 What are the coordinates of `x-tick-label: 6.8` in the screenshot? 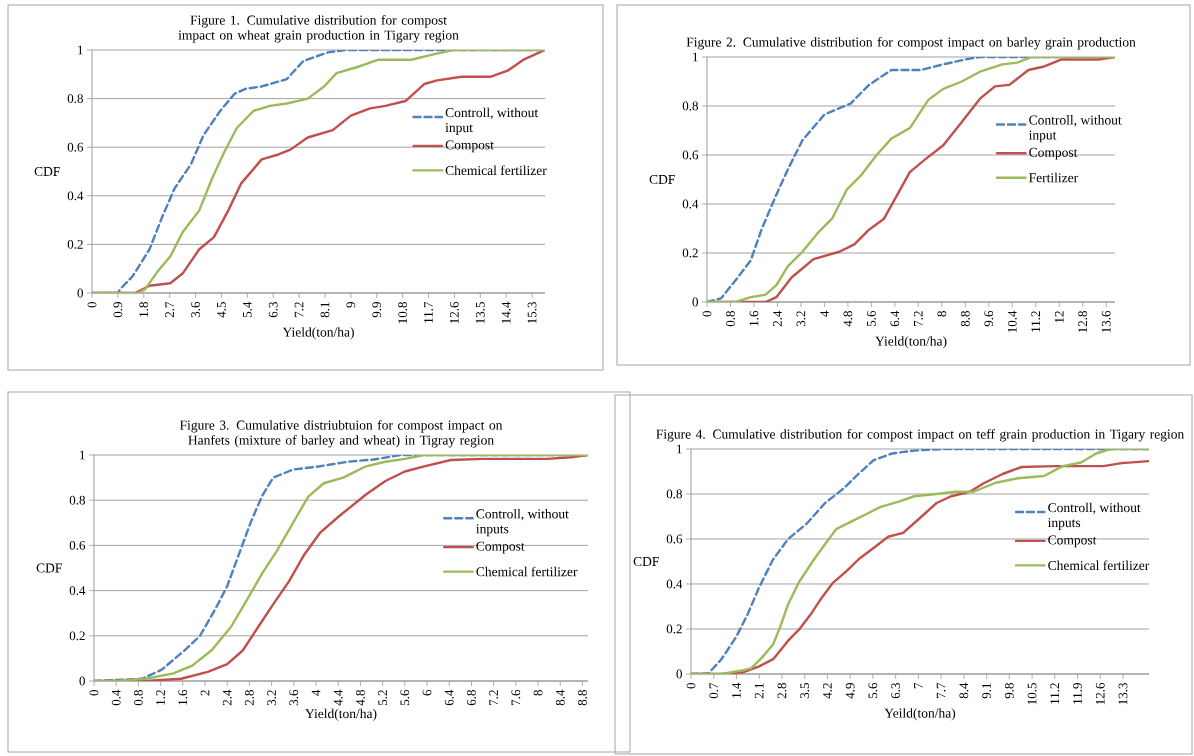 It's located at (471, 698).